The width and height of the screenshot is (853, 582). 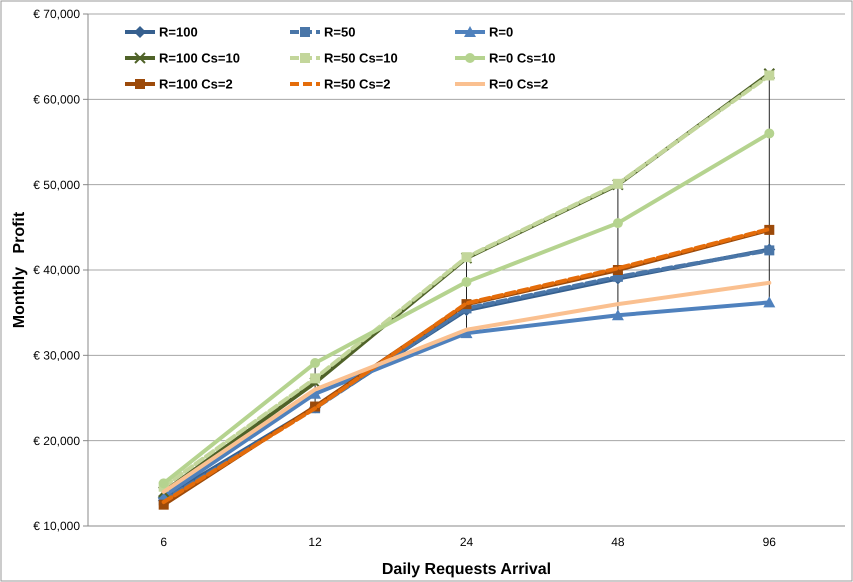 I want to click on x-tick-label: 96, so click(x=769, y=542).